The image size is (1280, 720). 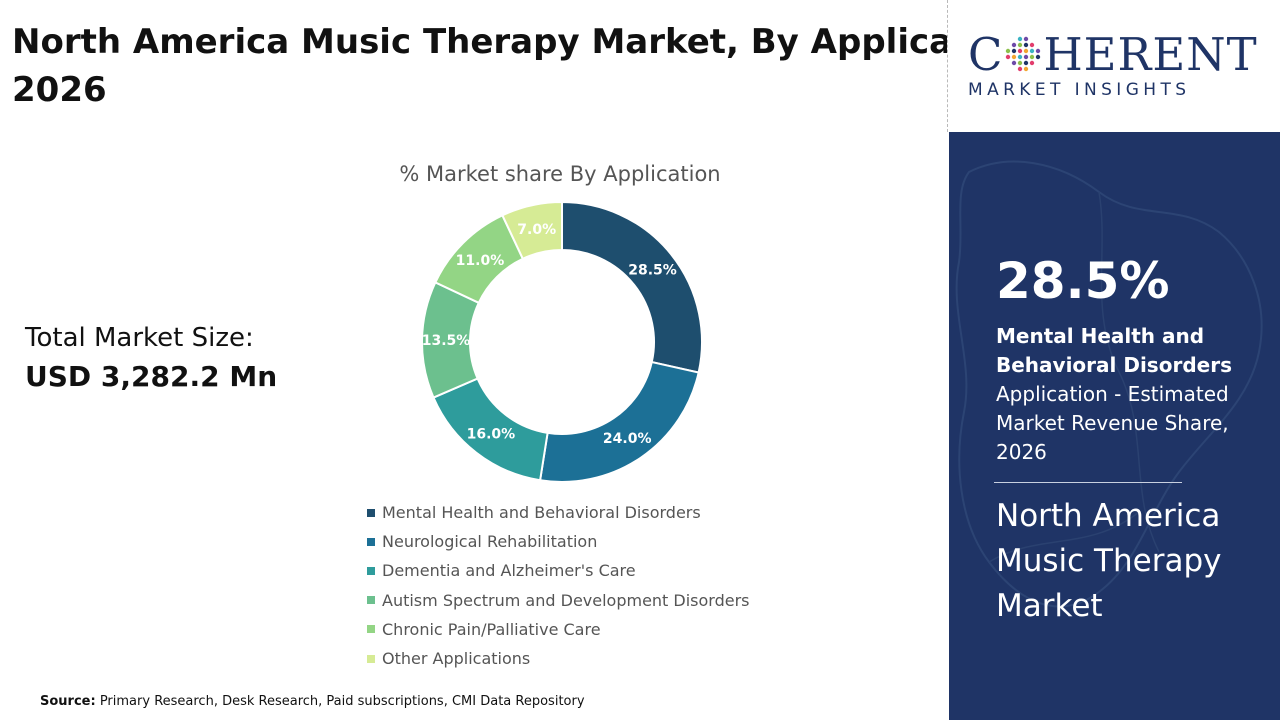 What do you see at coordinates (491, 629) in the screenshot?
I see `legend-label: Chronic Pain/Palliative Care` at bounding box center [491, 629].